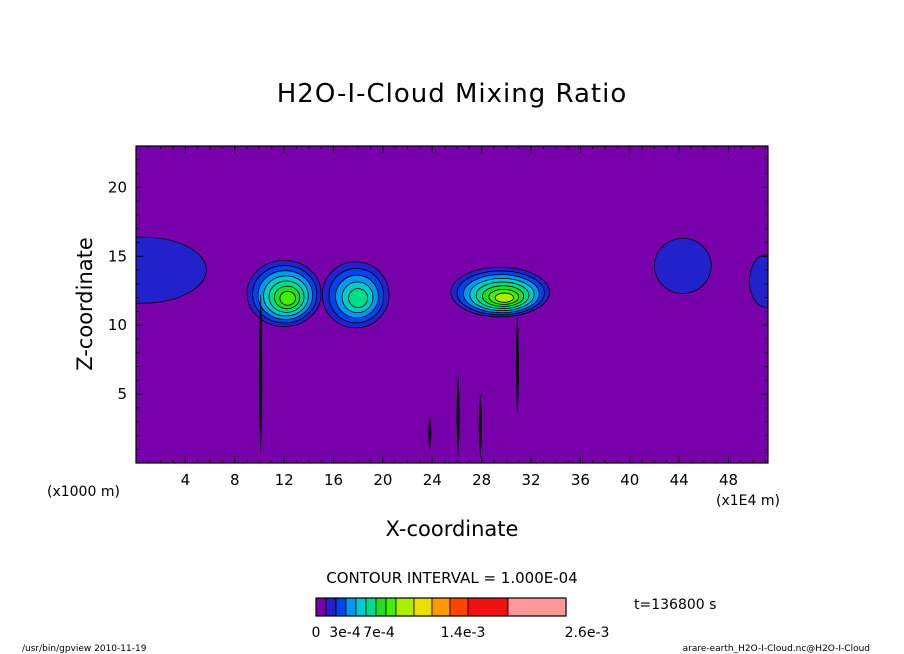 The width and height of the screenshot is (904, 654). Describe the element at coordinates (451, 578) in the screenshot. I see `contour-interval-text: CONTOUR INTERVAL = 1.000E-04` at that location.